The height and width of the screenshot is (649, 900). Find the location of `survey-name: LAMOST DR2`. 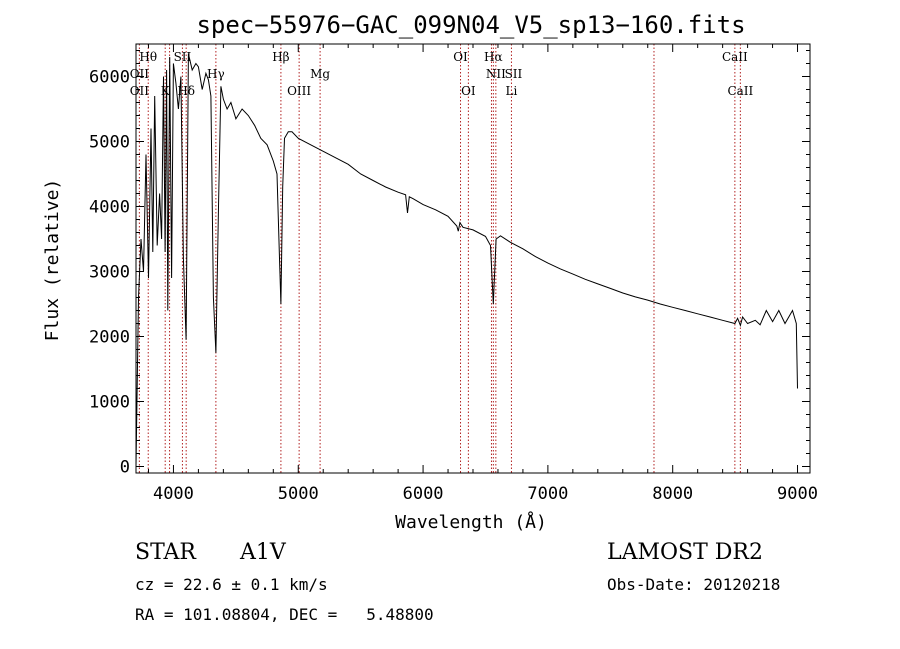

survey-name: LAMOST DR2 is located at coordinates (685, 552).